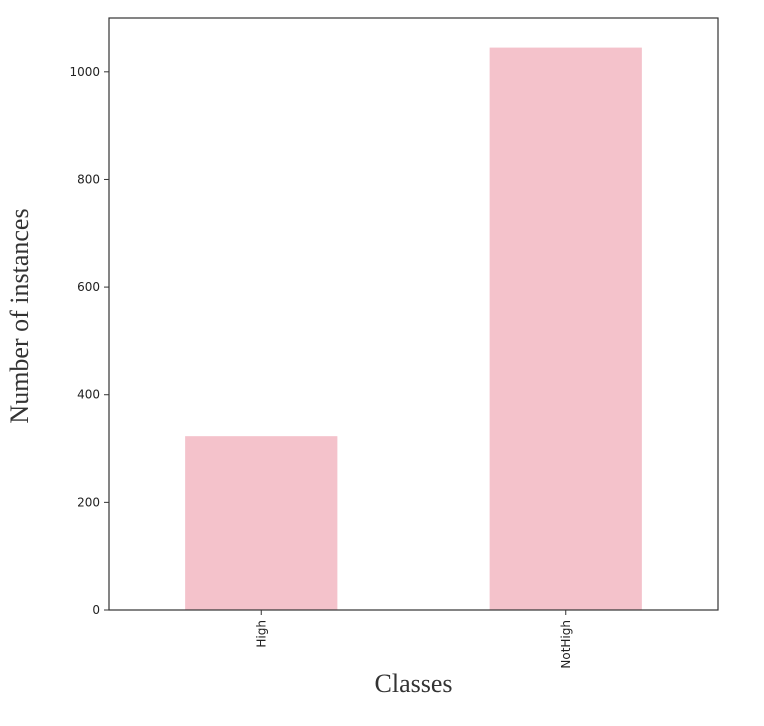 The image size is (764, 726). I want to click on y-tick-label: 800, so click(88, 179).